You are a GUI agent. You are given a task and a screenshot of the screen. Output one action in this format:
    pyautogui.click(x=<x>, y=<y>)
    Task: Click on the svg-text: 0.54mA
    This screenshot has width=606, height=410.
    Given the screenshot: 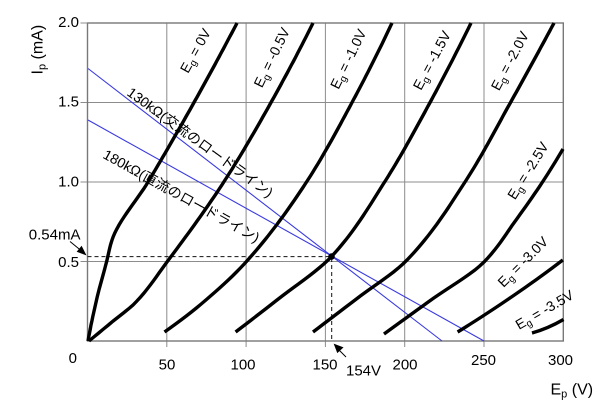 What is the action you would take?
    pyautogui.click(x=55, y=235)
    